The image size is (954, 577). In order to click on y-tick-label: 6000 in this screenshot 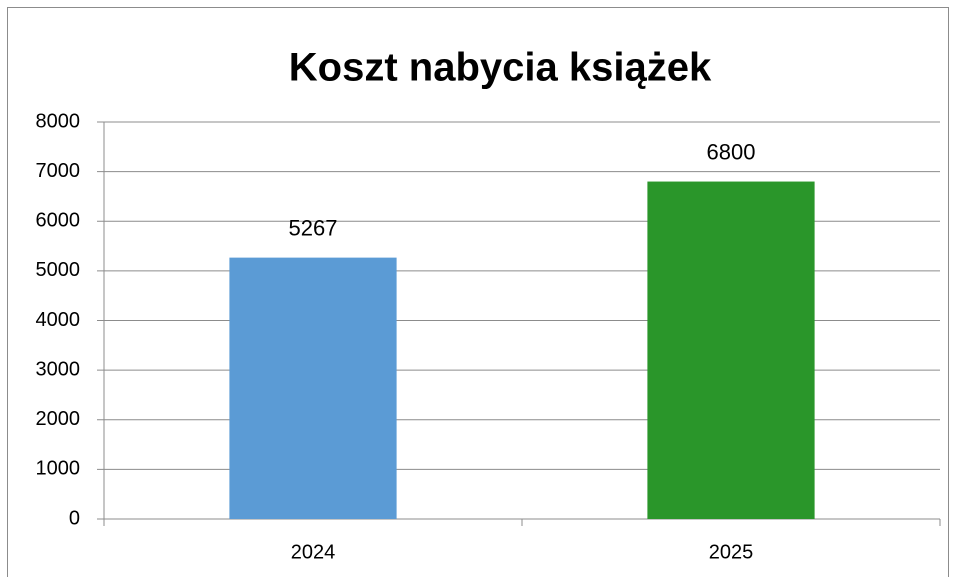, I will do `click(58, 221)`.